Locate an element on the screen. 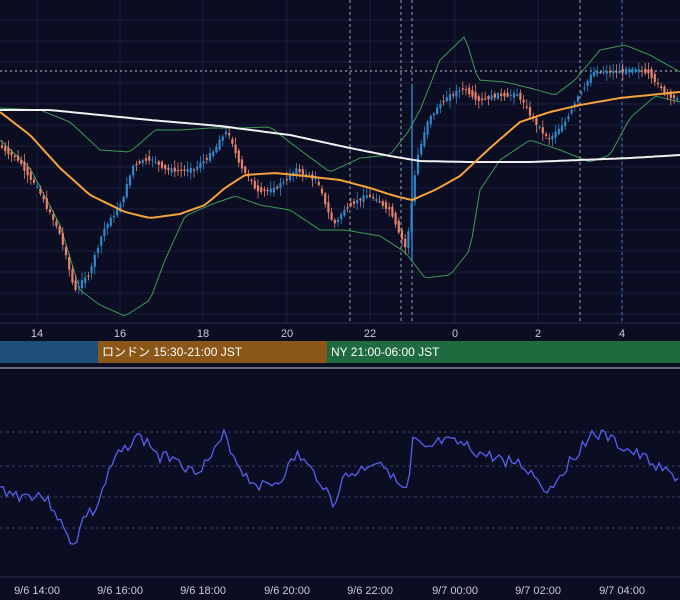 This screenshot has height=600, width=680. x-tick-label: 20 is located at coordinates (287, 334).